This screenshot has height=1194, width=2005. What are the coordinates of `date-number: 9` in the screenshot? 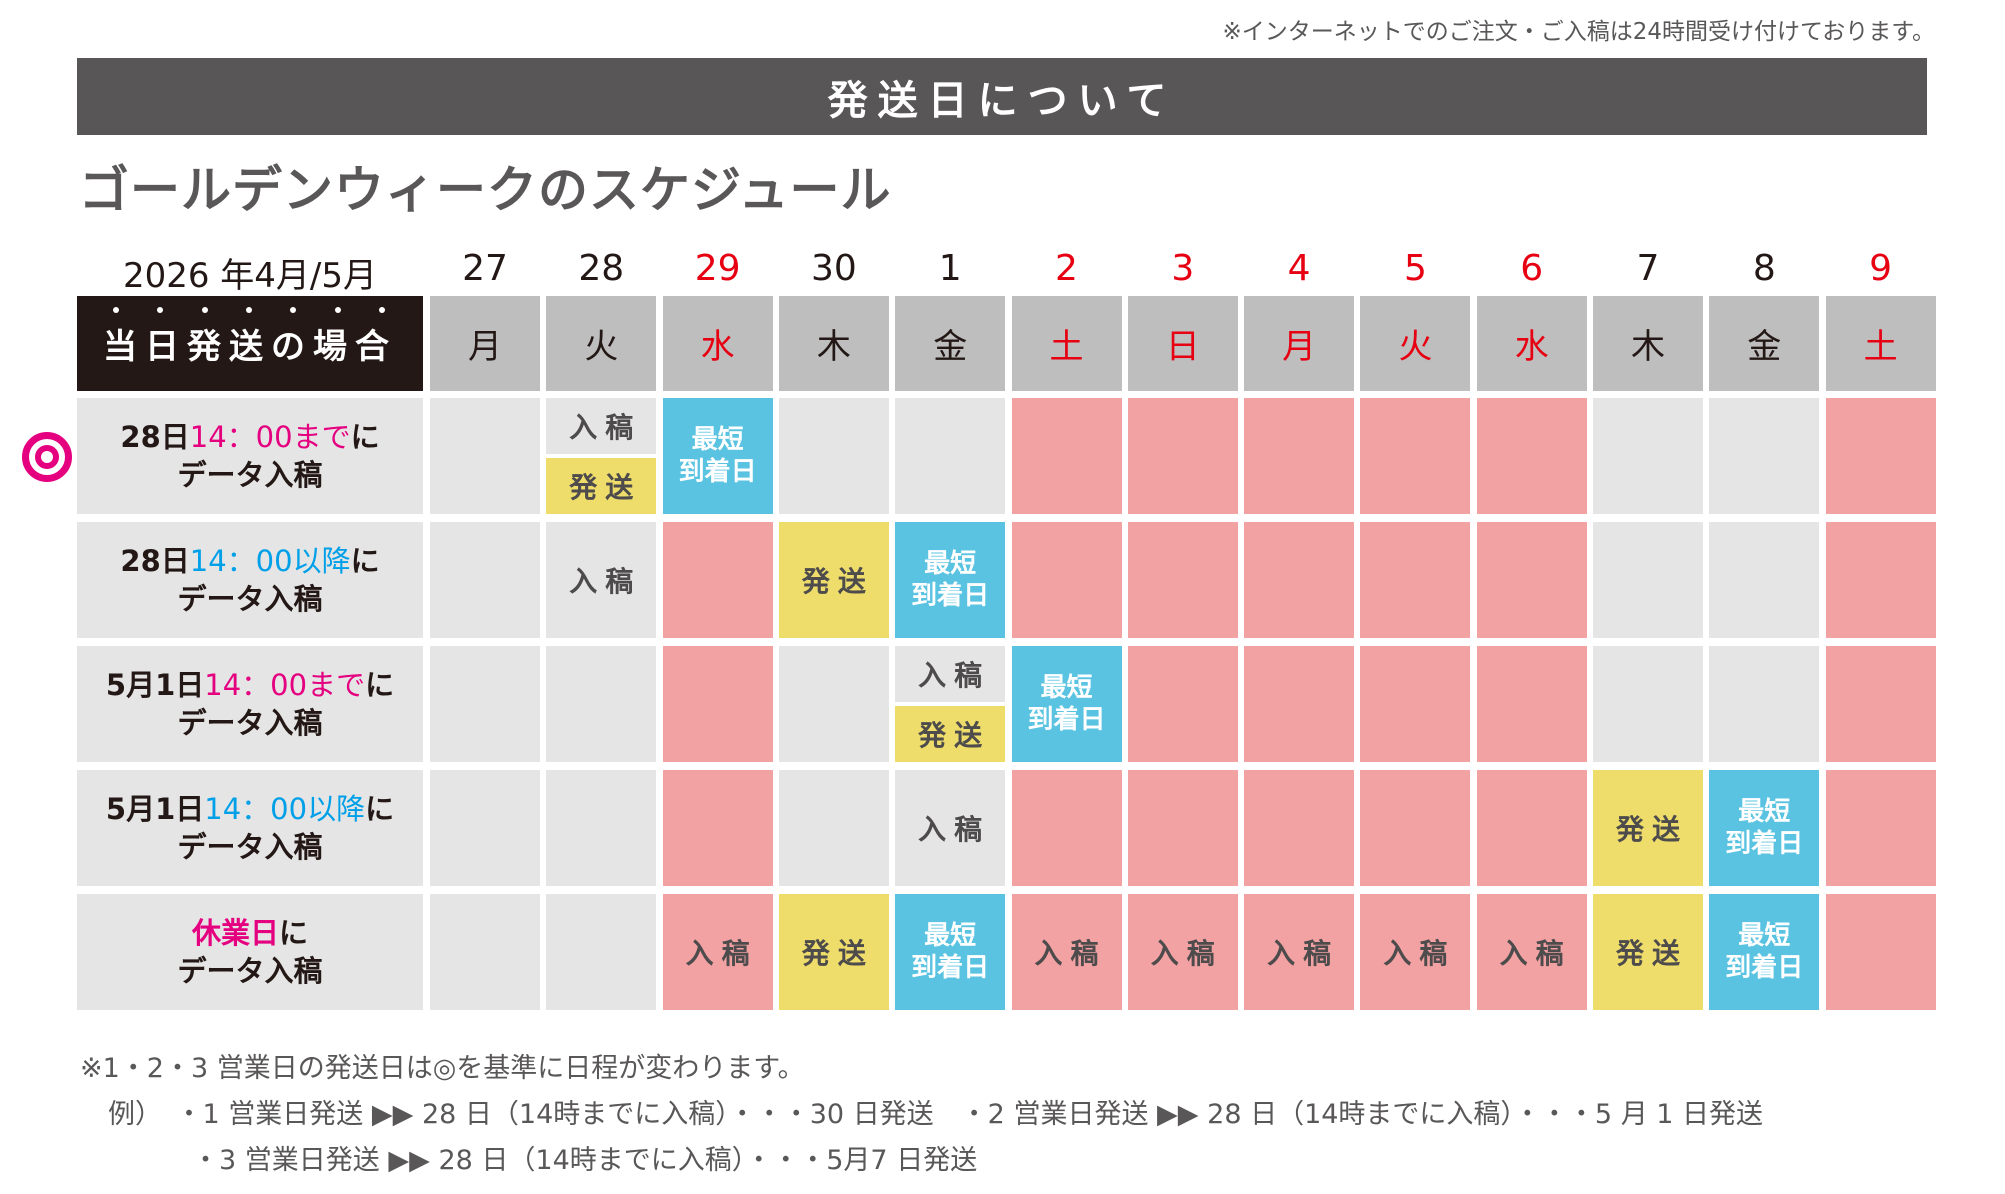 It's located at (1881, 268).